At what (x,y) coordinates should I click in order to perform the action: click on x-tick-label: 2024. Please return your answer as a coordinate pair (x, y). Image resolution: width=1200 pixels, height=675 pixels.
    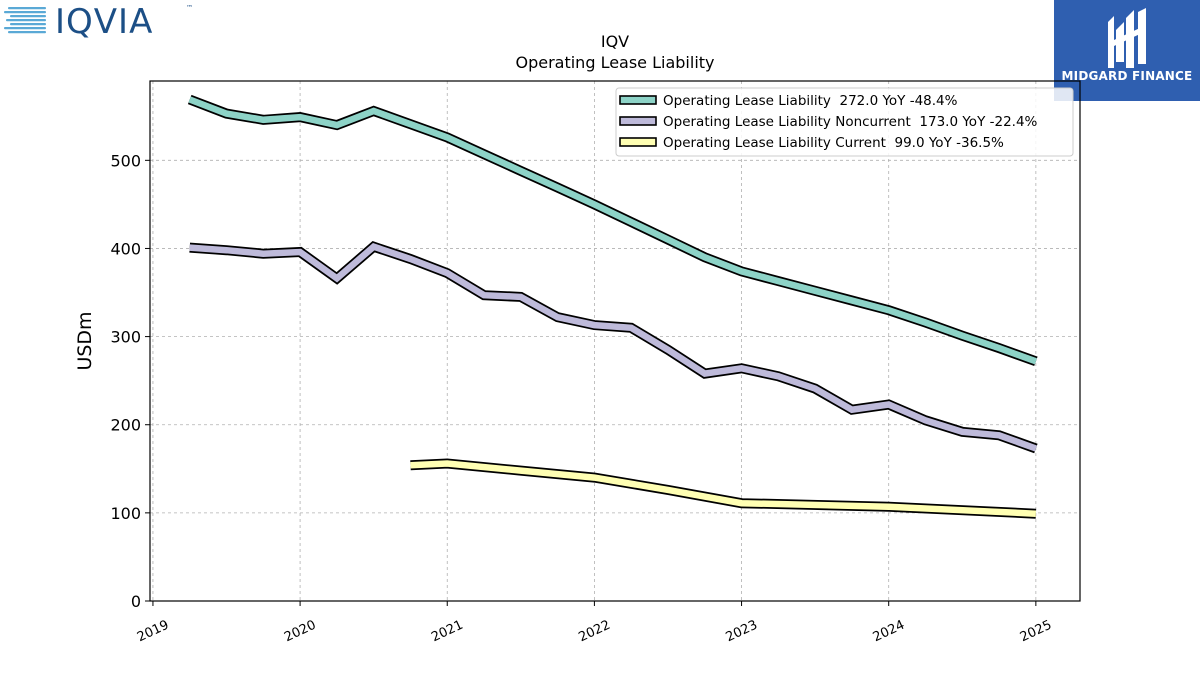
    Looking at the image, I should click on (889, 632).